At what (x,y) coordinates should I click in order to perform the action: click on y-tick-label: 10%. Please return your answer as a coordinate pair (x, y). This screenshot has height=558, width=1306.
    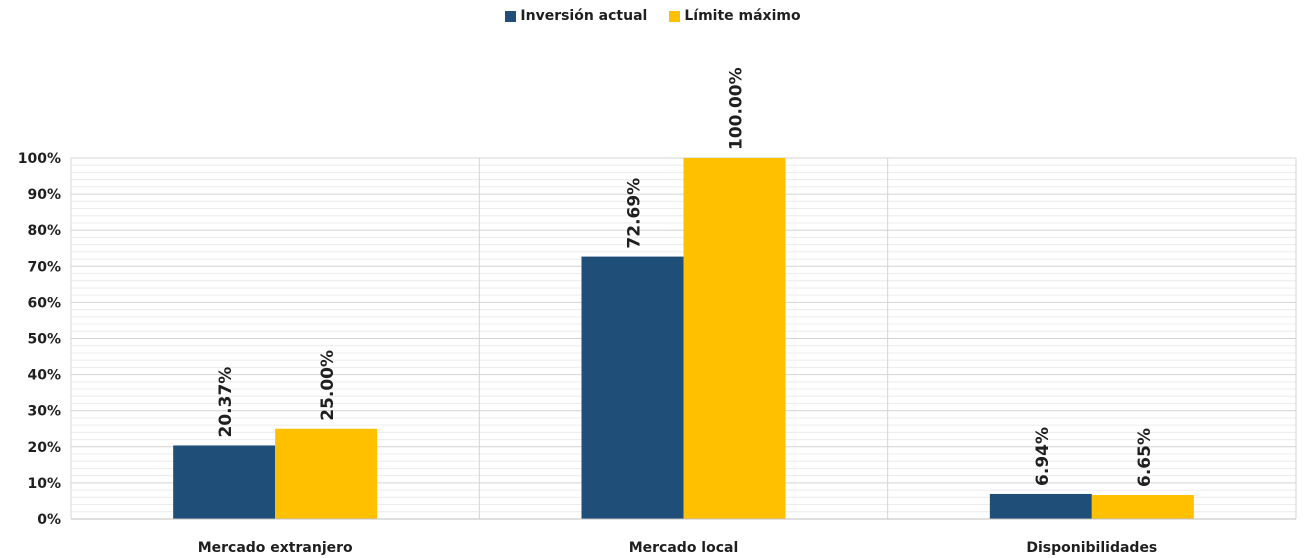
    Looking at the image, I should click on (44, 484).